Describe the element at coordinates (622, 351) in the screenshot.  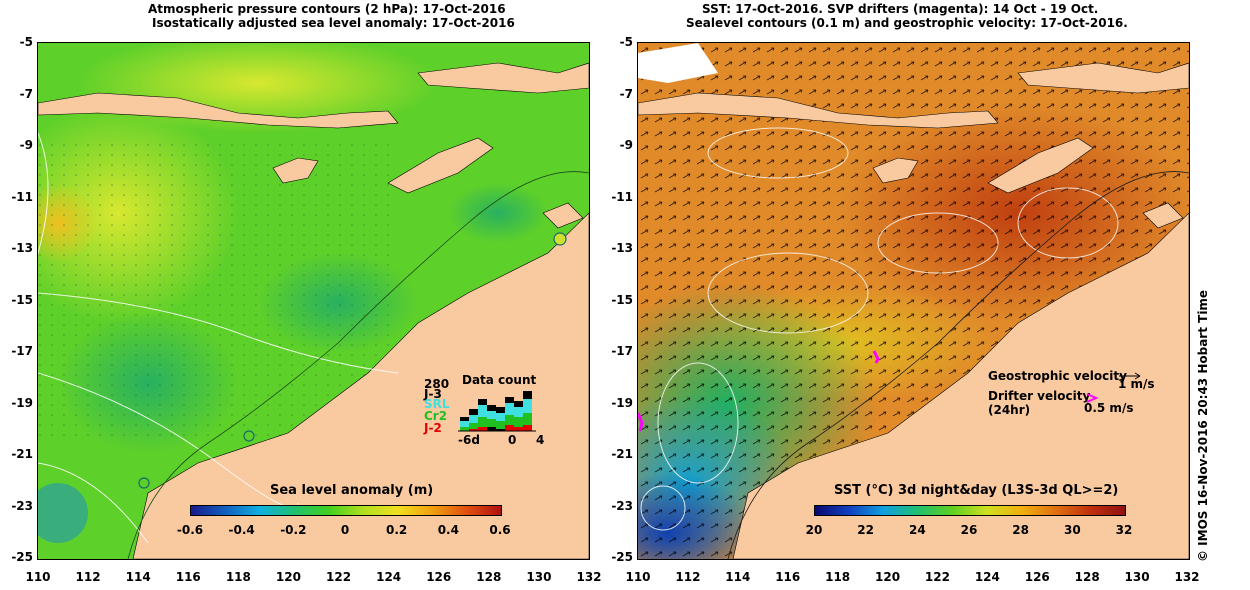
I see `right-lat-tick: -17` at that location.